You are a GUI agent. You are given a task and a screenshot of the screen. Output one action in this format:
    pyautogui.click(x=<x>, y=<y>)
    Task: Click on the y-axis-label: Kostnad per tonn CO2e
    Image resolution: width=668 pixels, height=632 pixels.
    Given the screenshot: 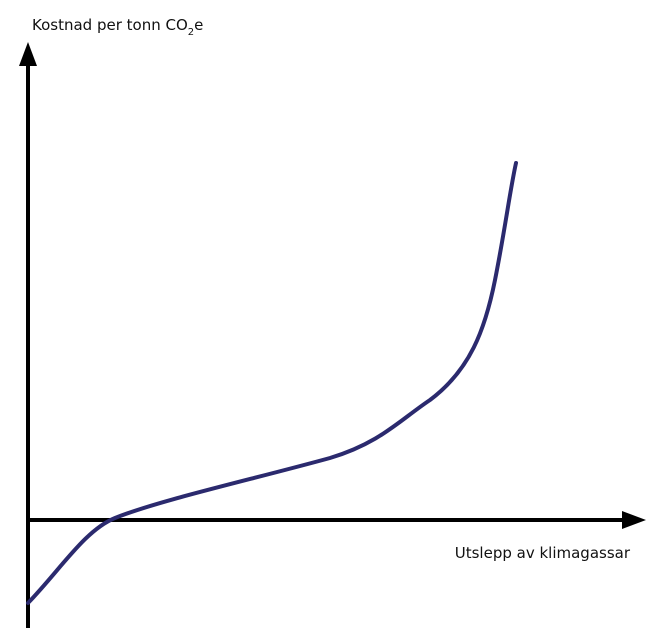 What is the action you would take?
    pyautogui.click(x=117, y=27)
    